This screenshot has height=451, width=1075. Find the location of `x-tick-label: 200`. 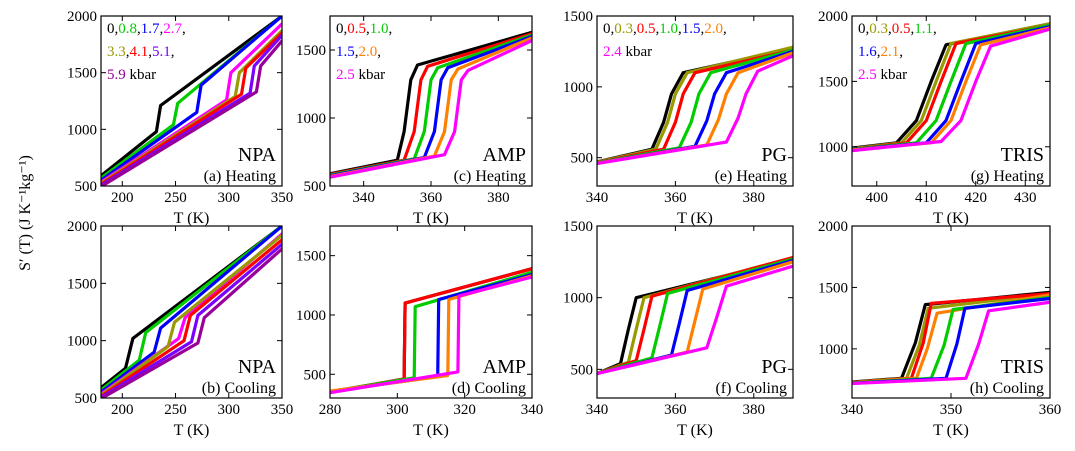

x-tick-label: 200 is located at coordinates (122, 198).